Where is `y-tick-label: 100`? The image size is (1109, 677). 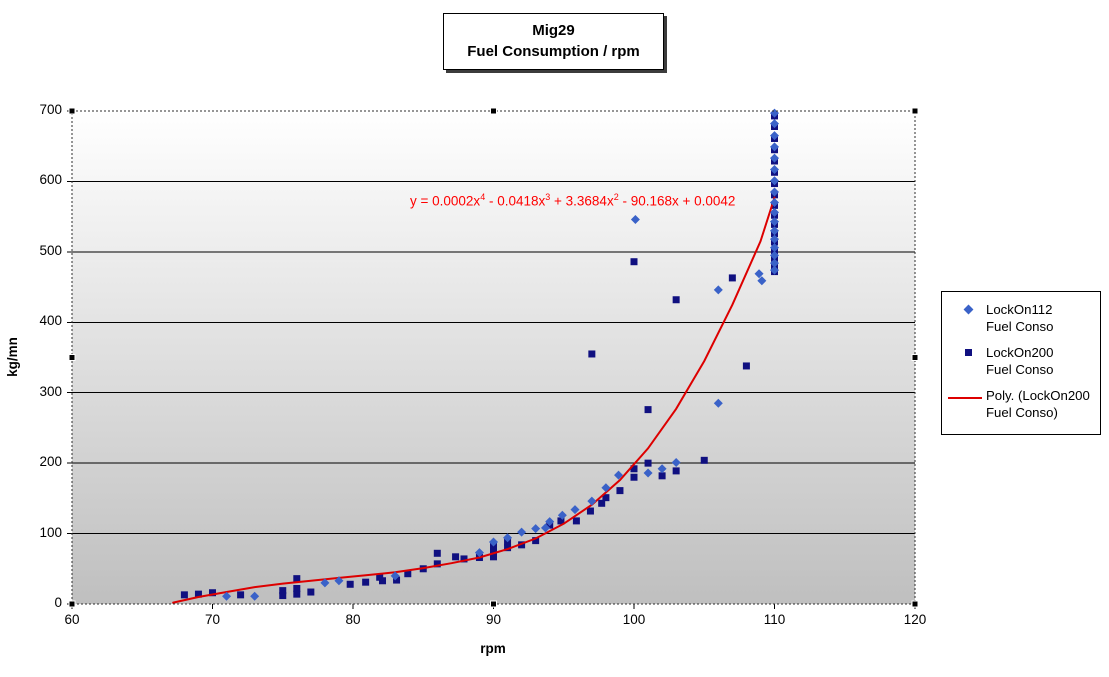
y-tick-label: 100 is located at coordinates (50, 532).